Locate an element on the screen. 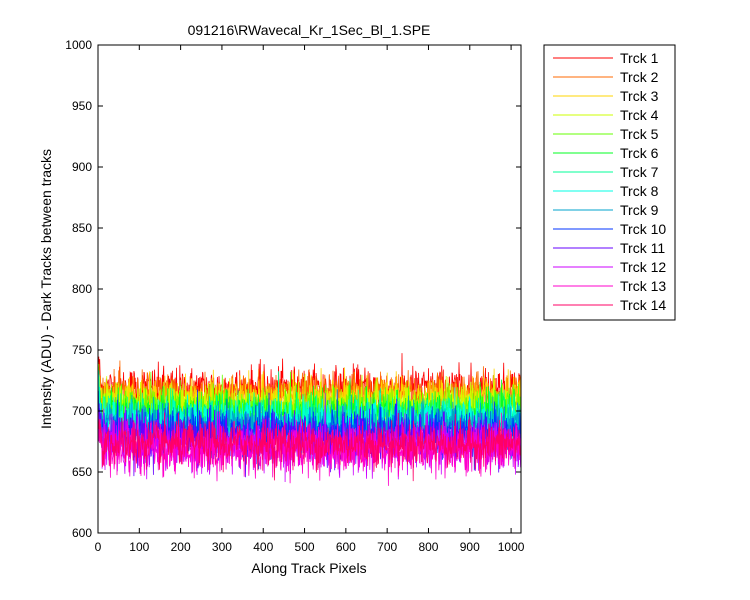 The image size is (750, 600). legend-label-10: Trck 10 is located at coordinates (643, 229).